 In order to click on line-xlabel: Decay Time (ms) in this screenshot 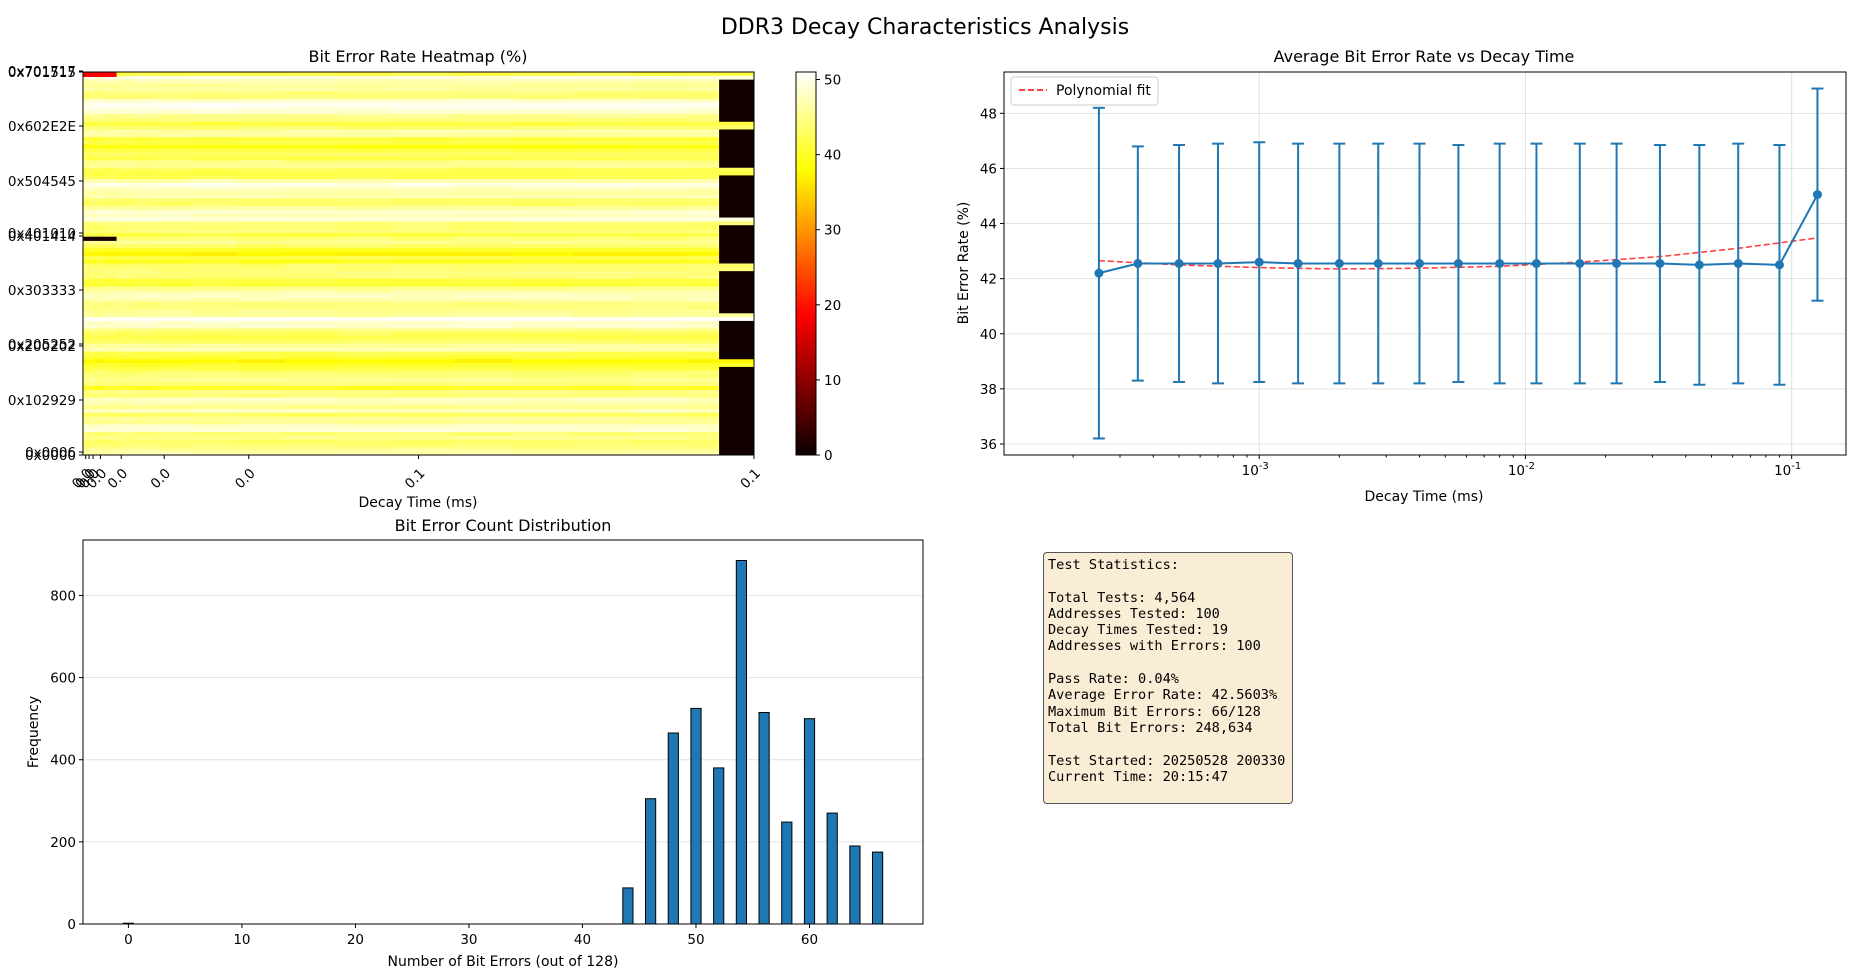, I will do `click(1424, 497)`.